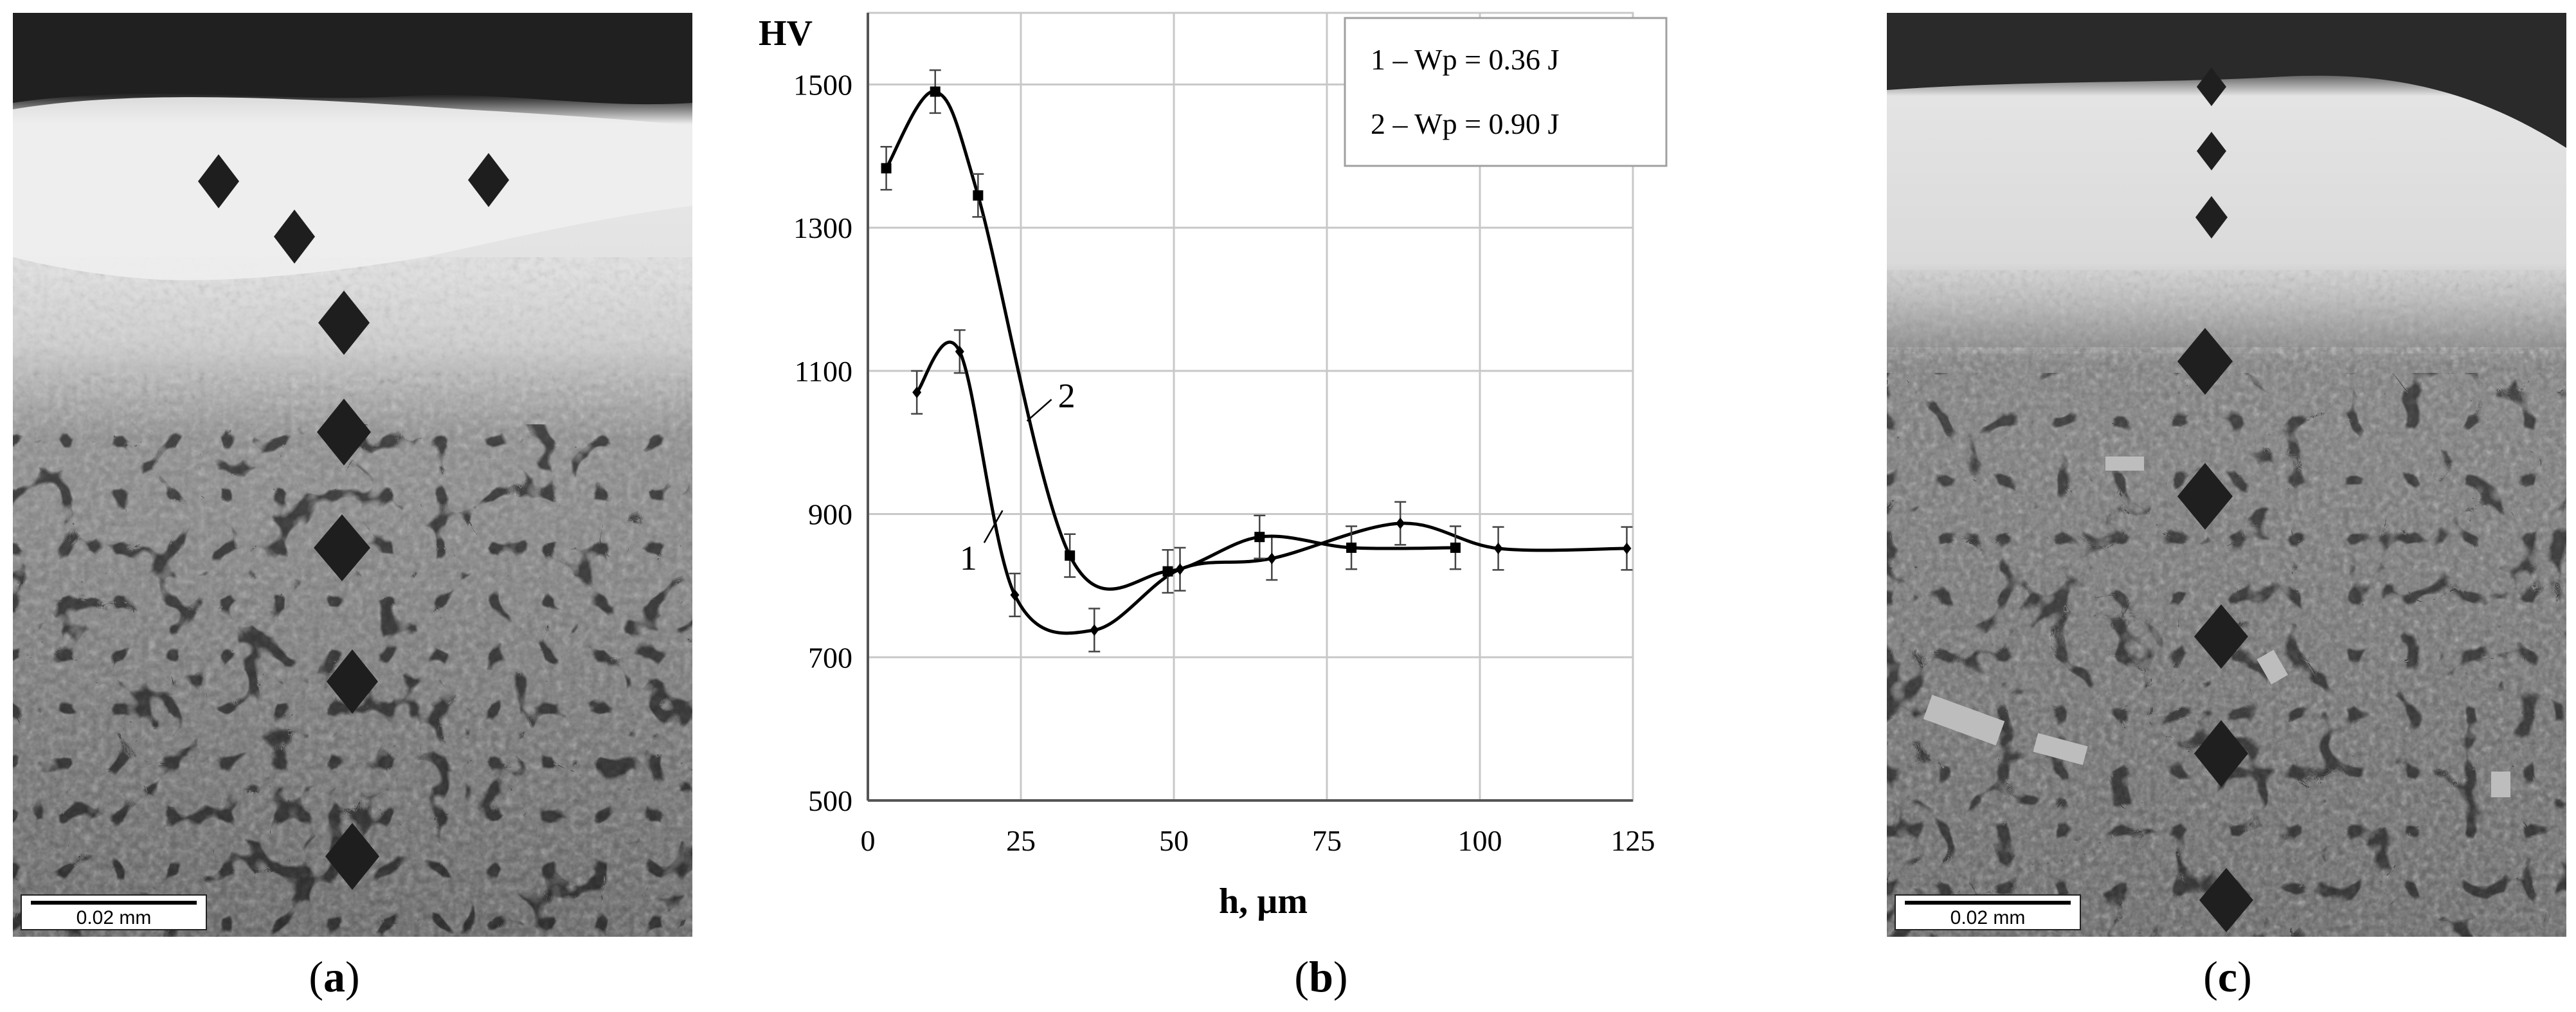 The image size is (2576, 1012). What do you see at coordinates (823, 371) in the screenshot?
I see `y-tick-label: 1100` at bounding box center [823, 371].